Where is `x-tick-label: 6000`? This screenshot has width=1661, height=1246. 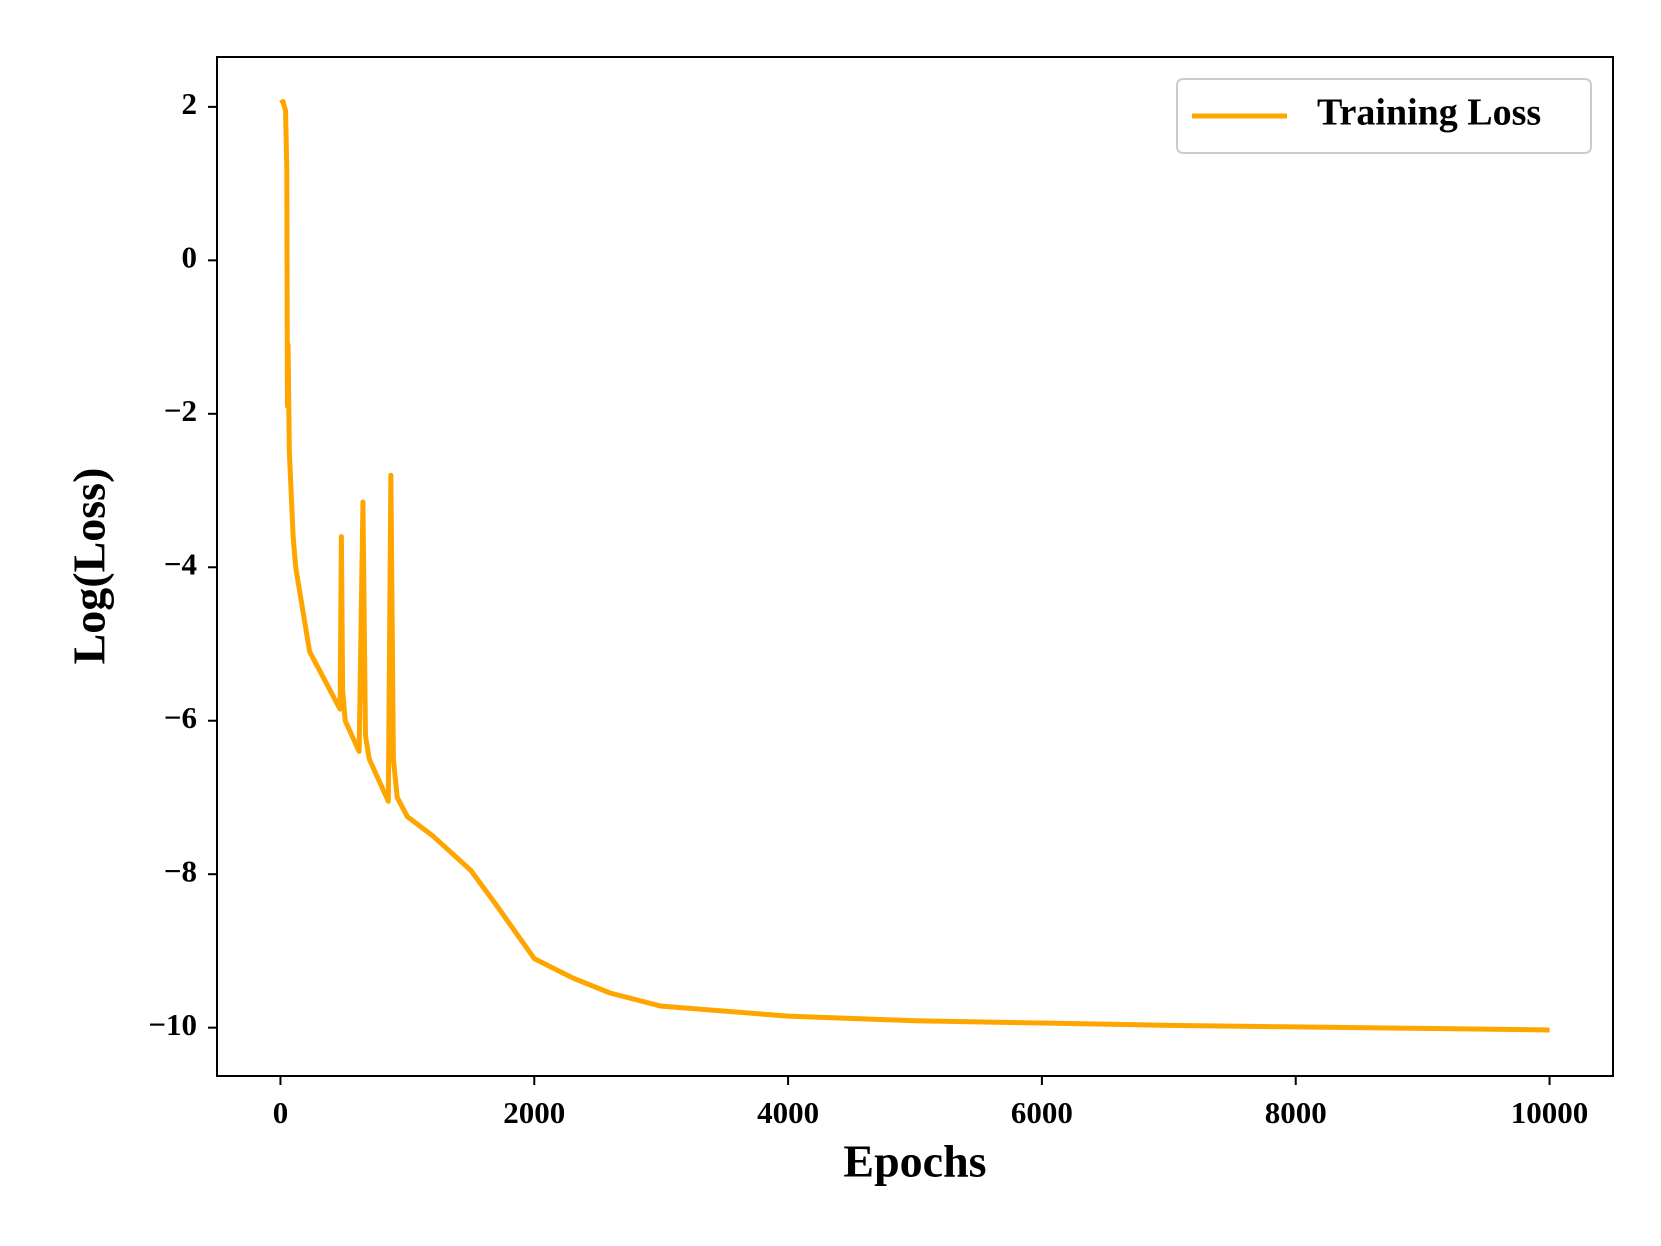 x-tick-label: 6000 is located at coordinates (1042, 1112).